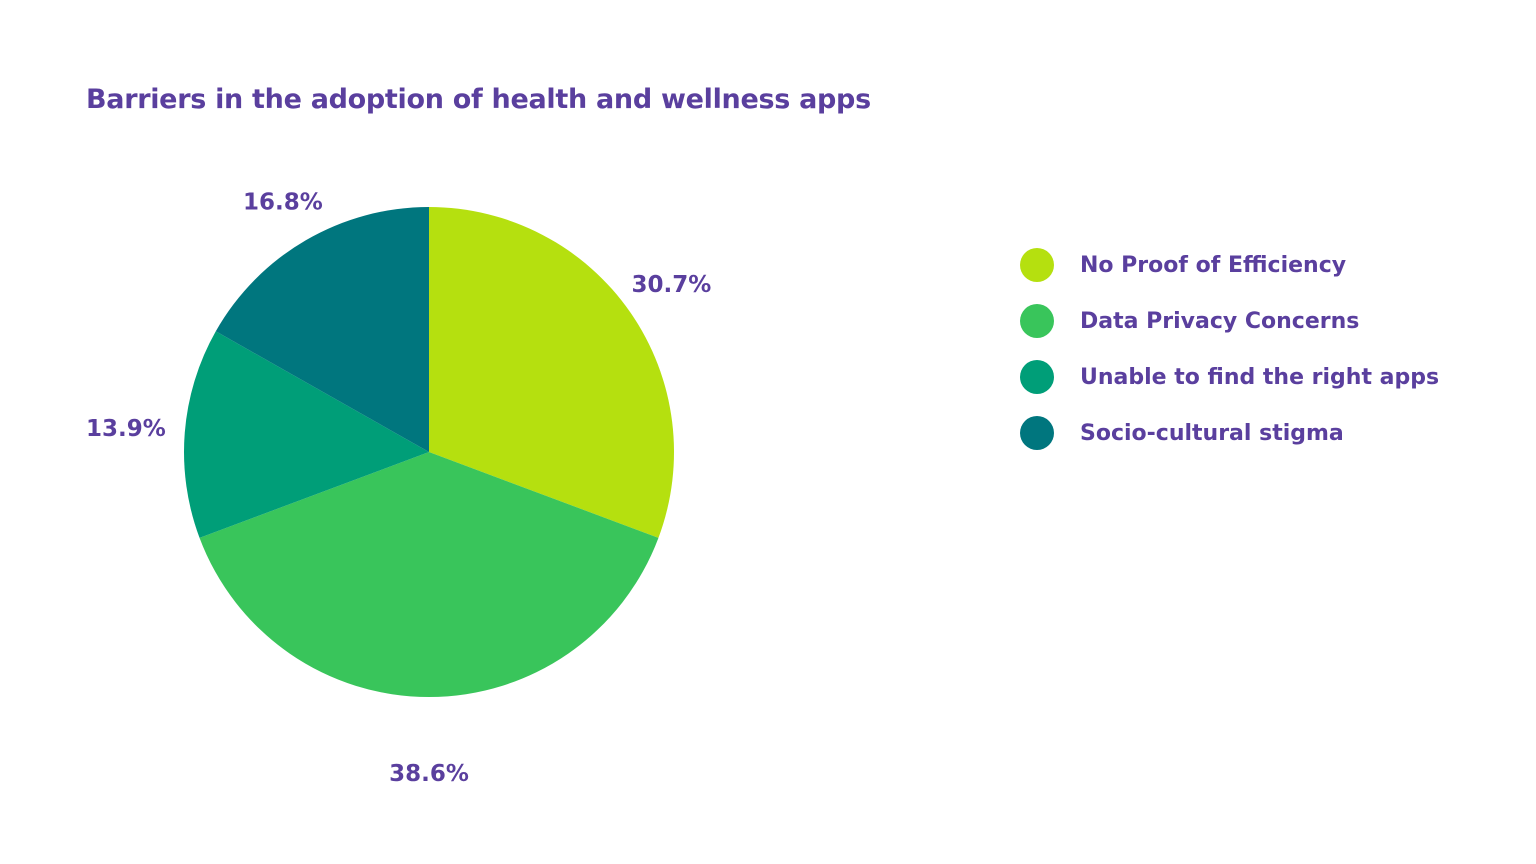 This screenshot has width=1536, height=864. I want to click on legend-item: Unable to find the right apps, so click(1229, 377).